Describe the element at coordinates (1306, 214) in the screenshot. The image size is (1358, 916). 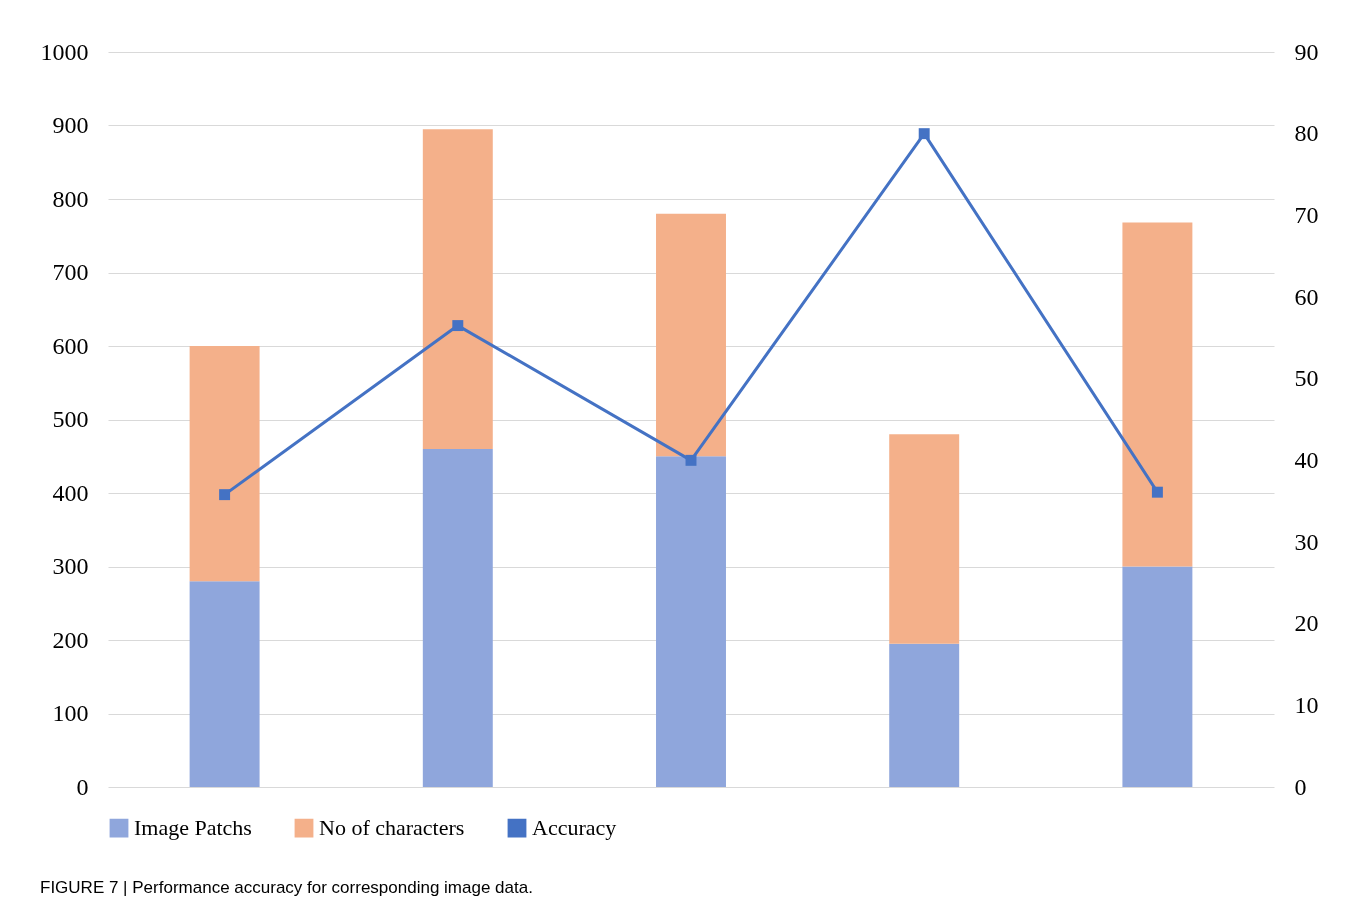
I see `y2-tick-label: 70` at that location.